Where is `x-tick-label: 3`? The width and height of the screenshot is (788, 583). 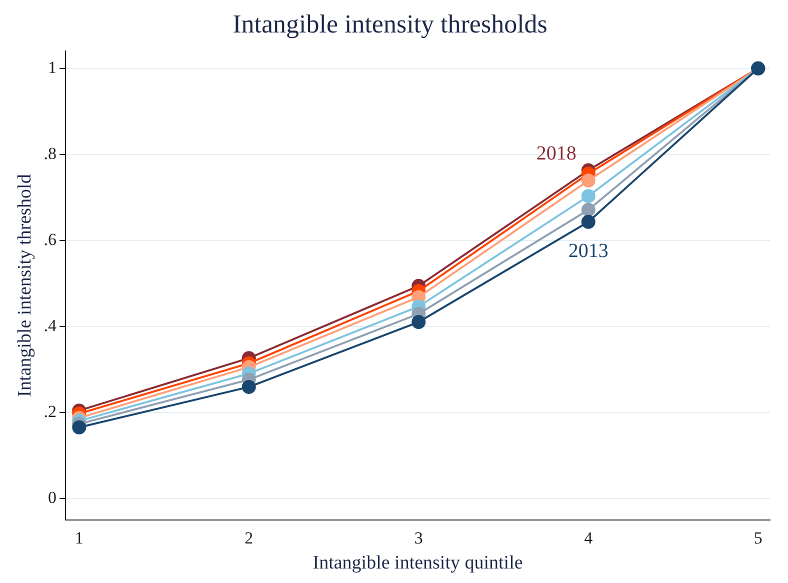 x-tick-label: 3 is located at coordinates (418, 538).